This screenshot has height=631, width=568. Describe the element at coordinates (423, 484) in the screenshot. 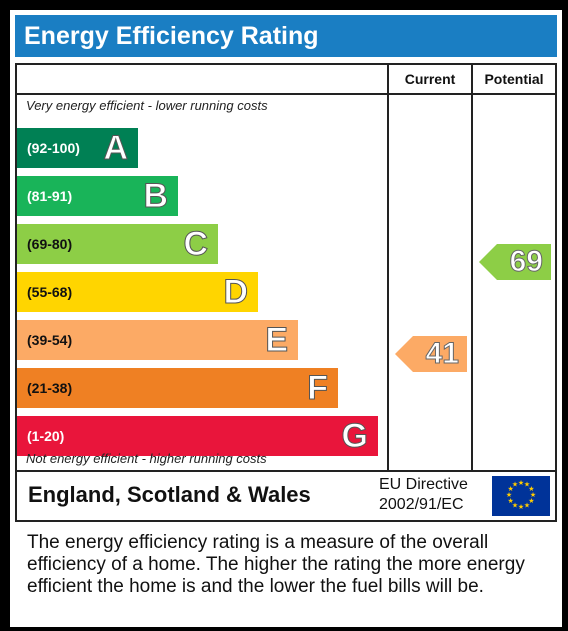

I see `directive-line-1: EU Directive` at that location.